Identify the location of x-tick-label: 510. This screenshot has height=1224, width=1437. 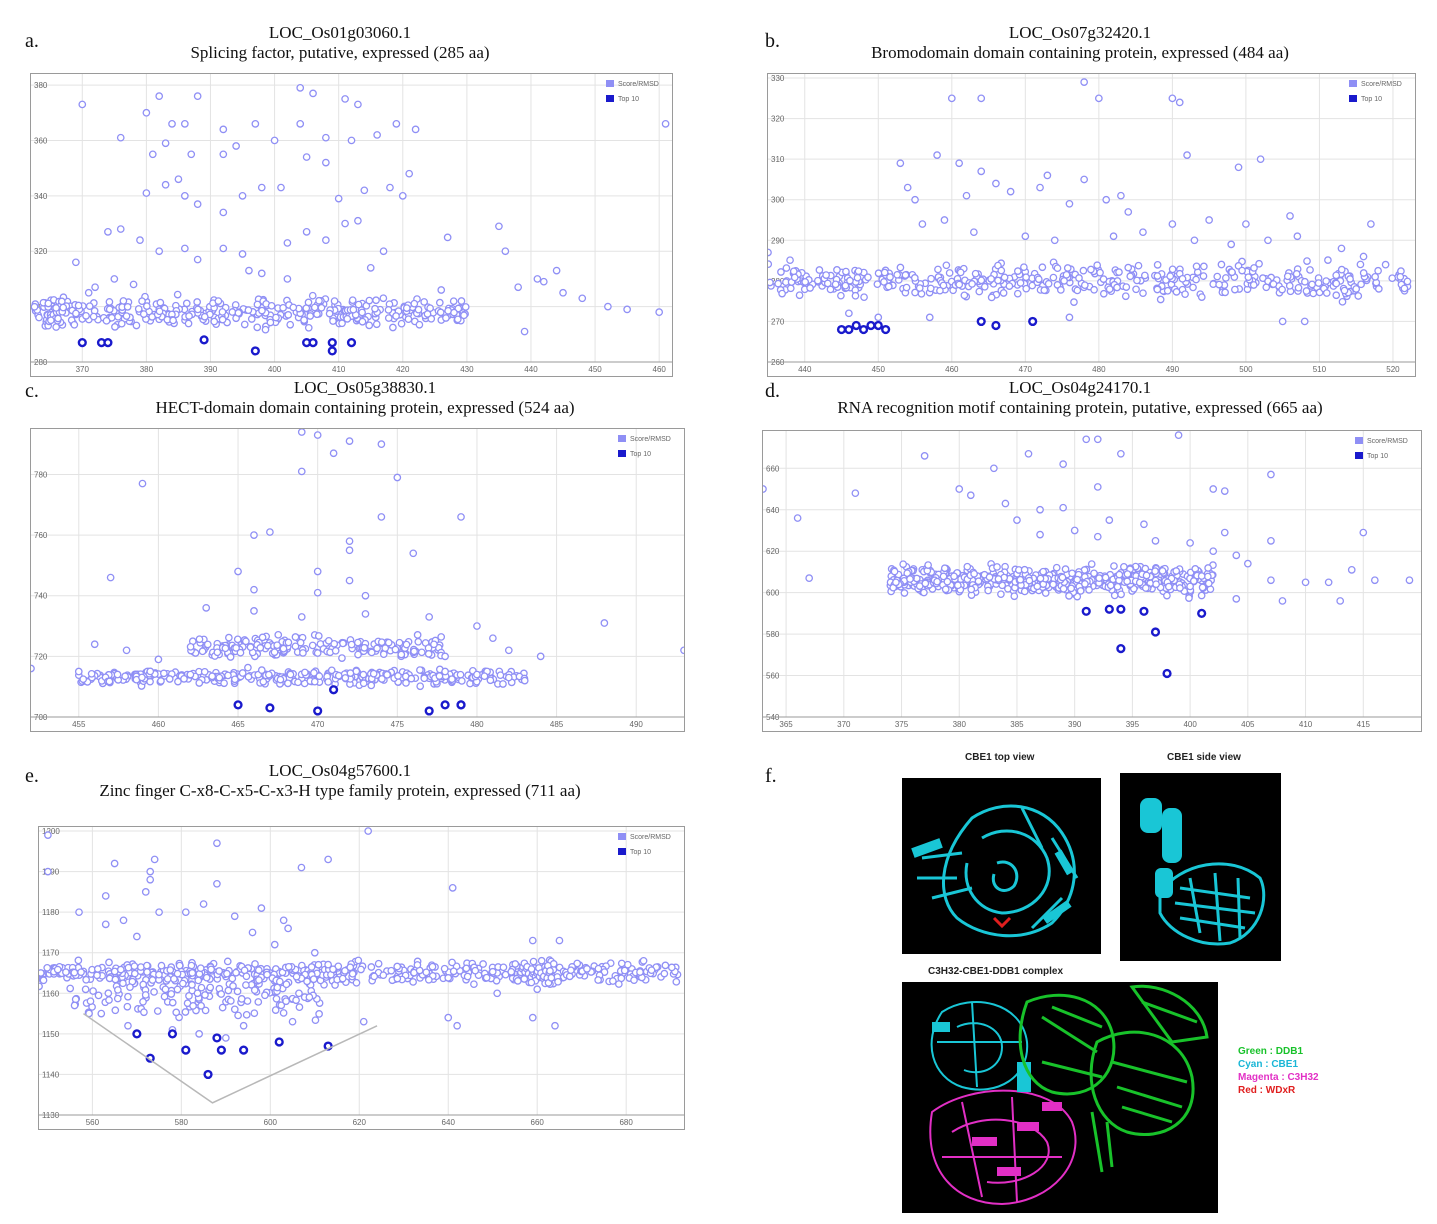
(1320, 369).